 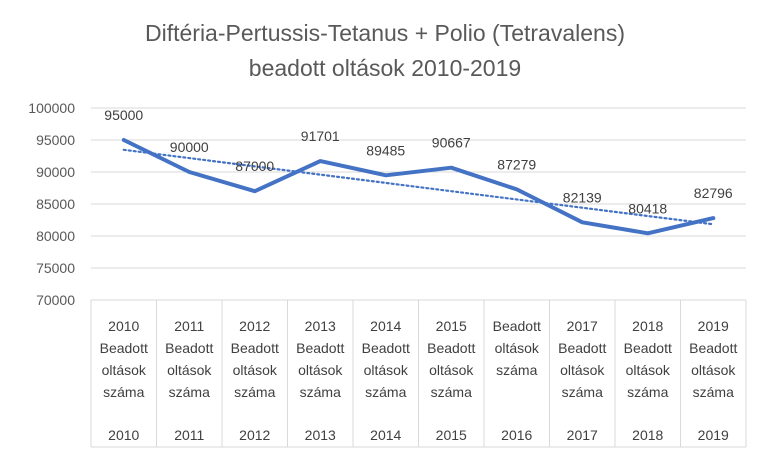 I want to click on category-year-label: 2010, so click(x=123, y=435).